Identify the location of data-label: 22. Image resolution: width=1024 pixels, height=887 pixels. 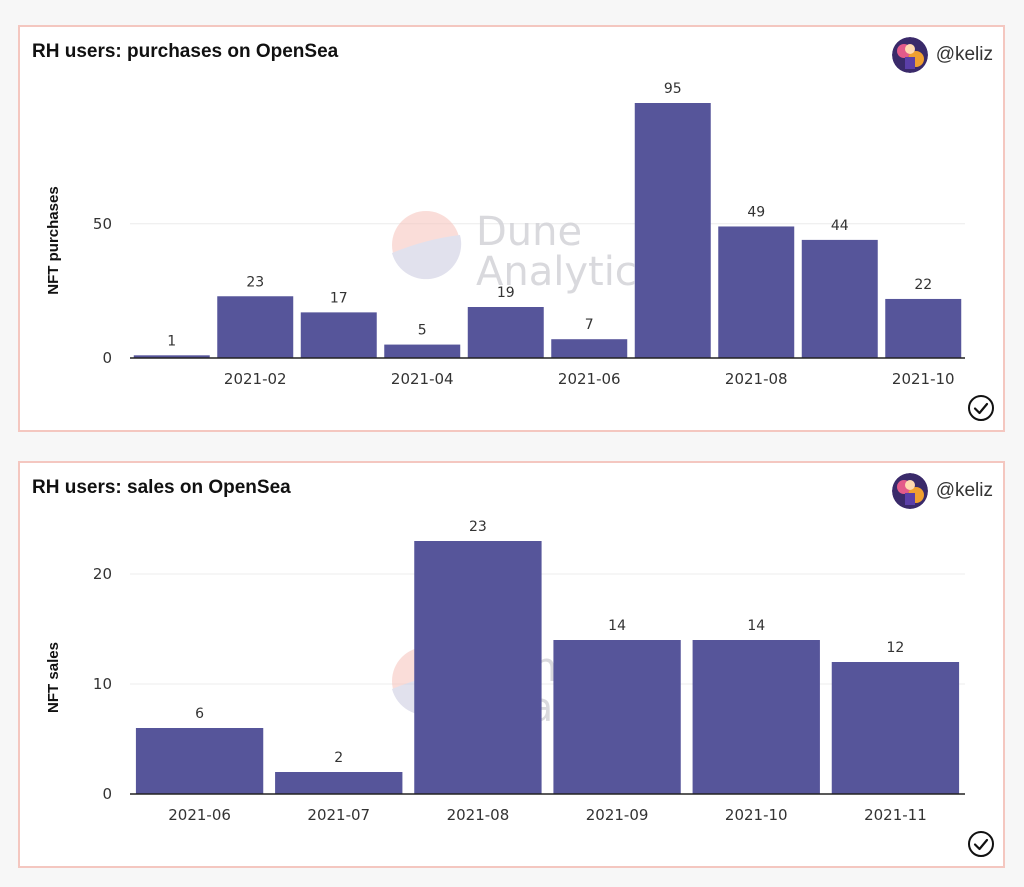
(923, 285).